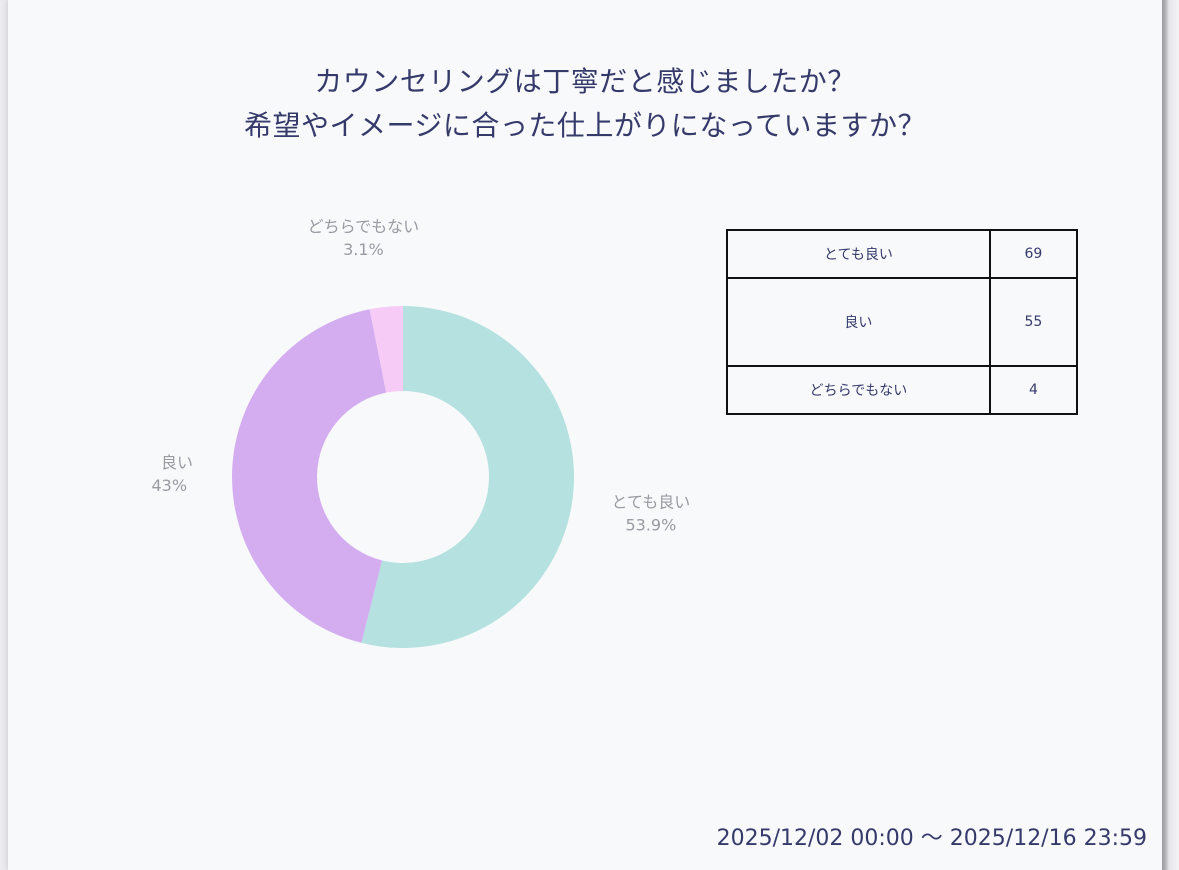 The width and height of the screenshot is (1179, 870). I want to click on table-cell-label: とても良い, so click(858, 254).